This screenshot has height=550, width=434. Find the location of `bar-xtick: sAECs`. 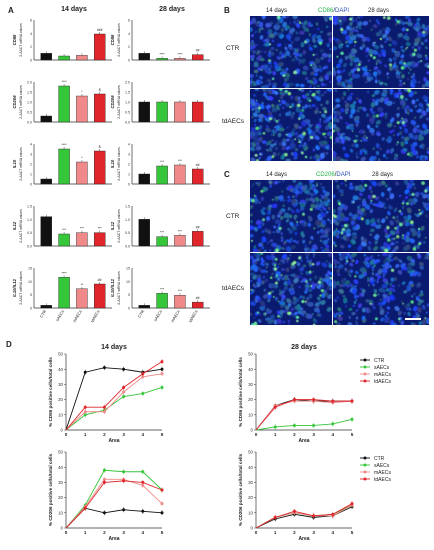

bar-xtick: sAECs is located at coordinates (158, 315).